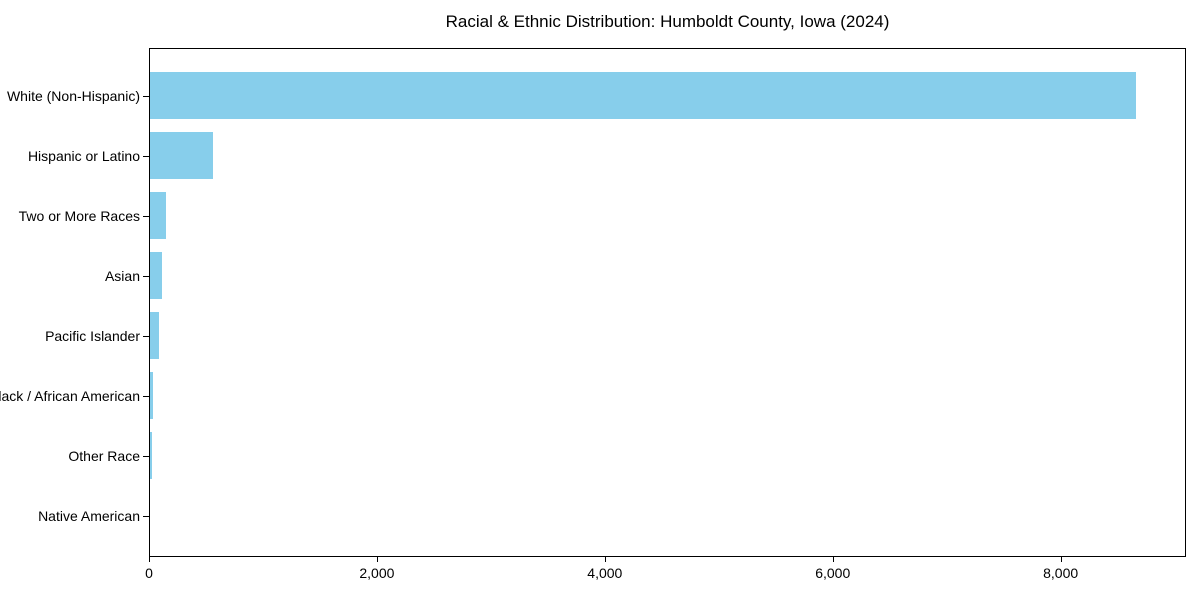 Image resolution: width=1200 pixels, height=600 pixels. I want to click on bar-row: White (Non-Hispanic), so click(596, 96).